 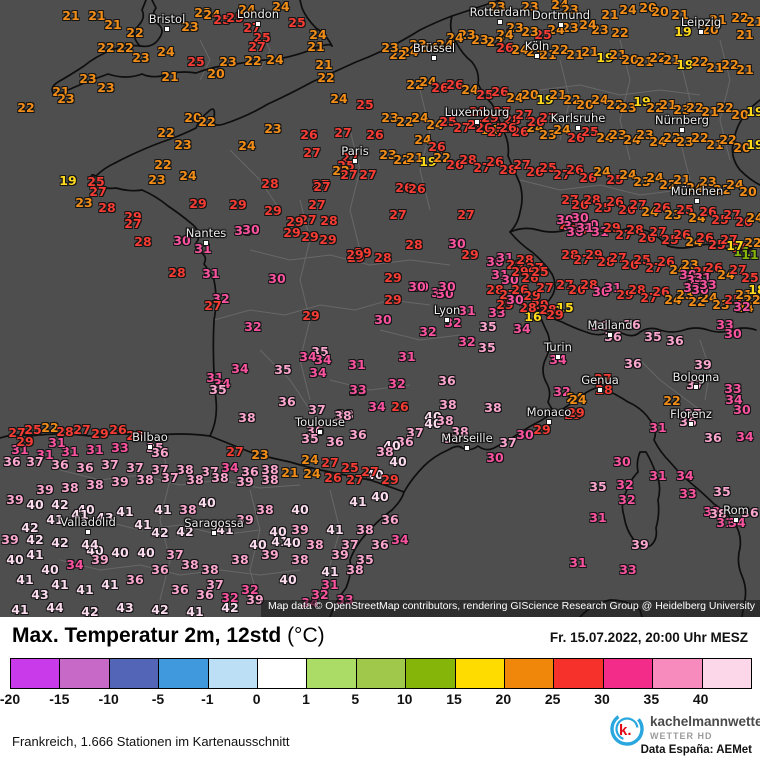 What do you see at coordinates (684, 730) in the screenshot?
I see `brand-logo: k. kachelmannwetter.com WETTER HD` at bounding box center [684, 730].